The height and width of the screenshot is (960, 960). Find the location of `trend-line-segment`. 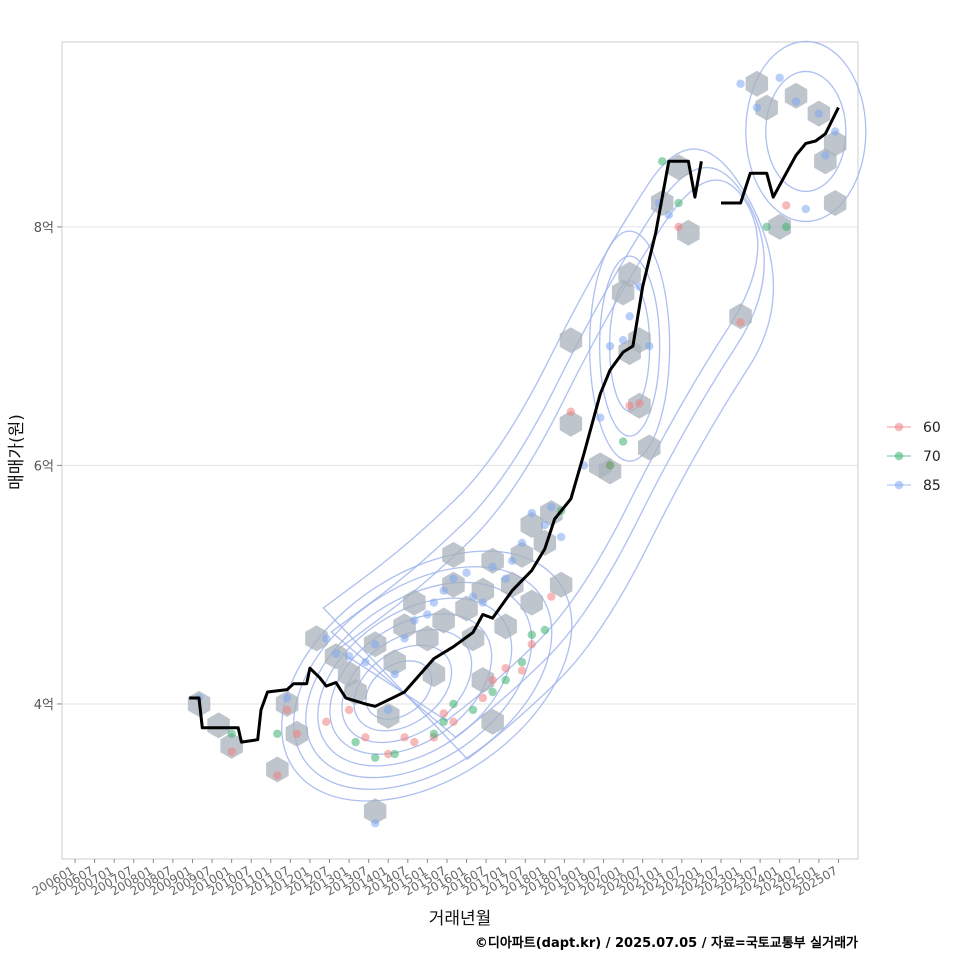

trend-line-segment is located at coordinates (780, 155).